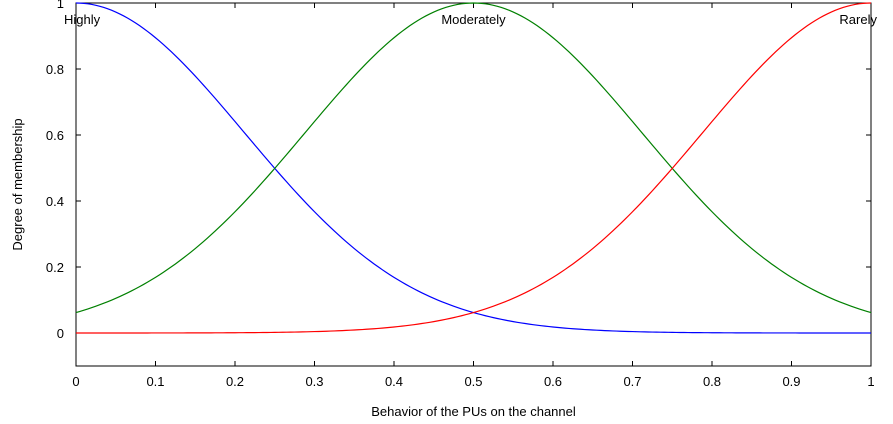 The height and width of the screenshot is (424, 893). Describe the element at coordinates (314, 381) in the screenshot. I see `x-tick-label: 0.3` at that location.